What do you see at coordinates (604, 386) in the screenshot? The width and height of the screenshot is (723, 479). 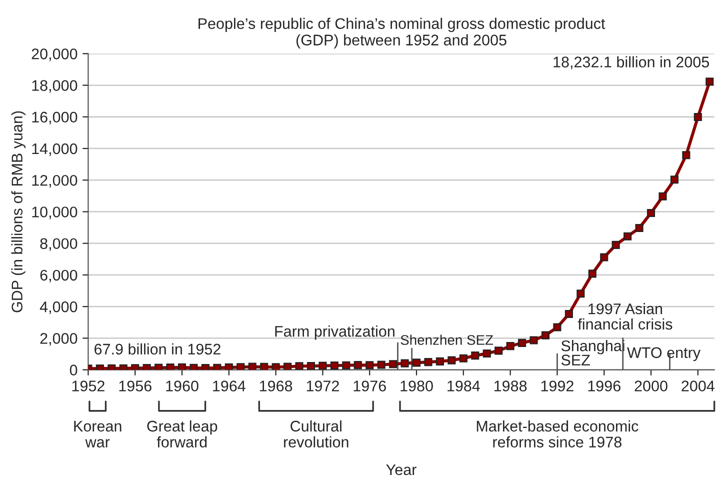 I see `x-tick-label: 1996` at bounding box center [604, 386].